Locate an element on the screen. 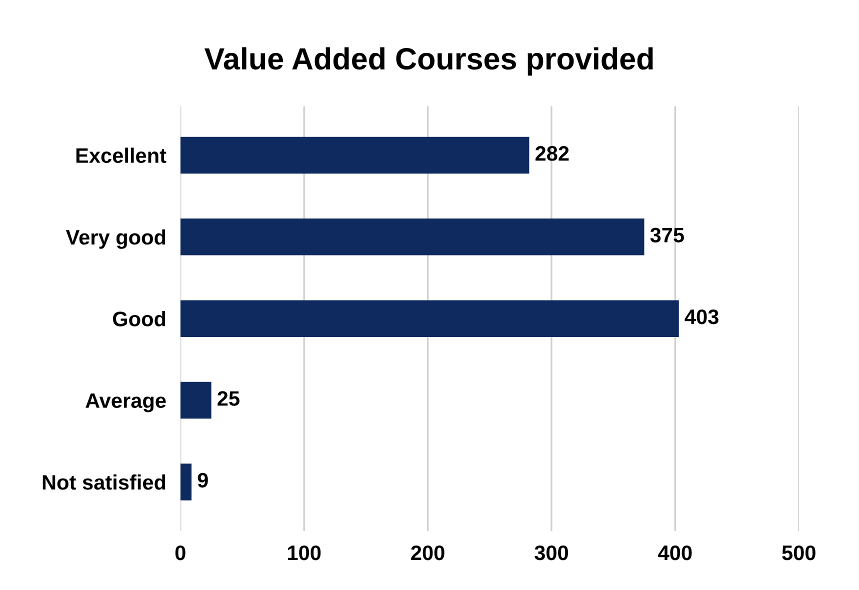  x-tick-label: 300 is located at coordinates (551, 552).